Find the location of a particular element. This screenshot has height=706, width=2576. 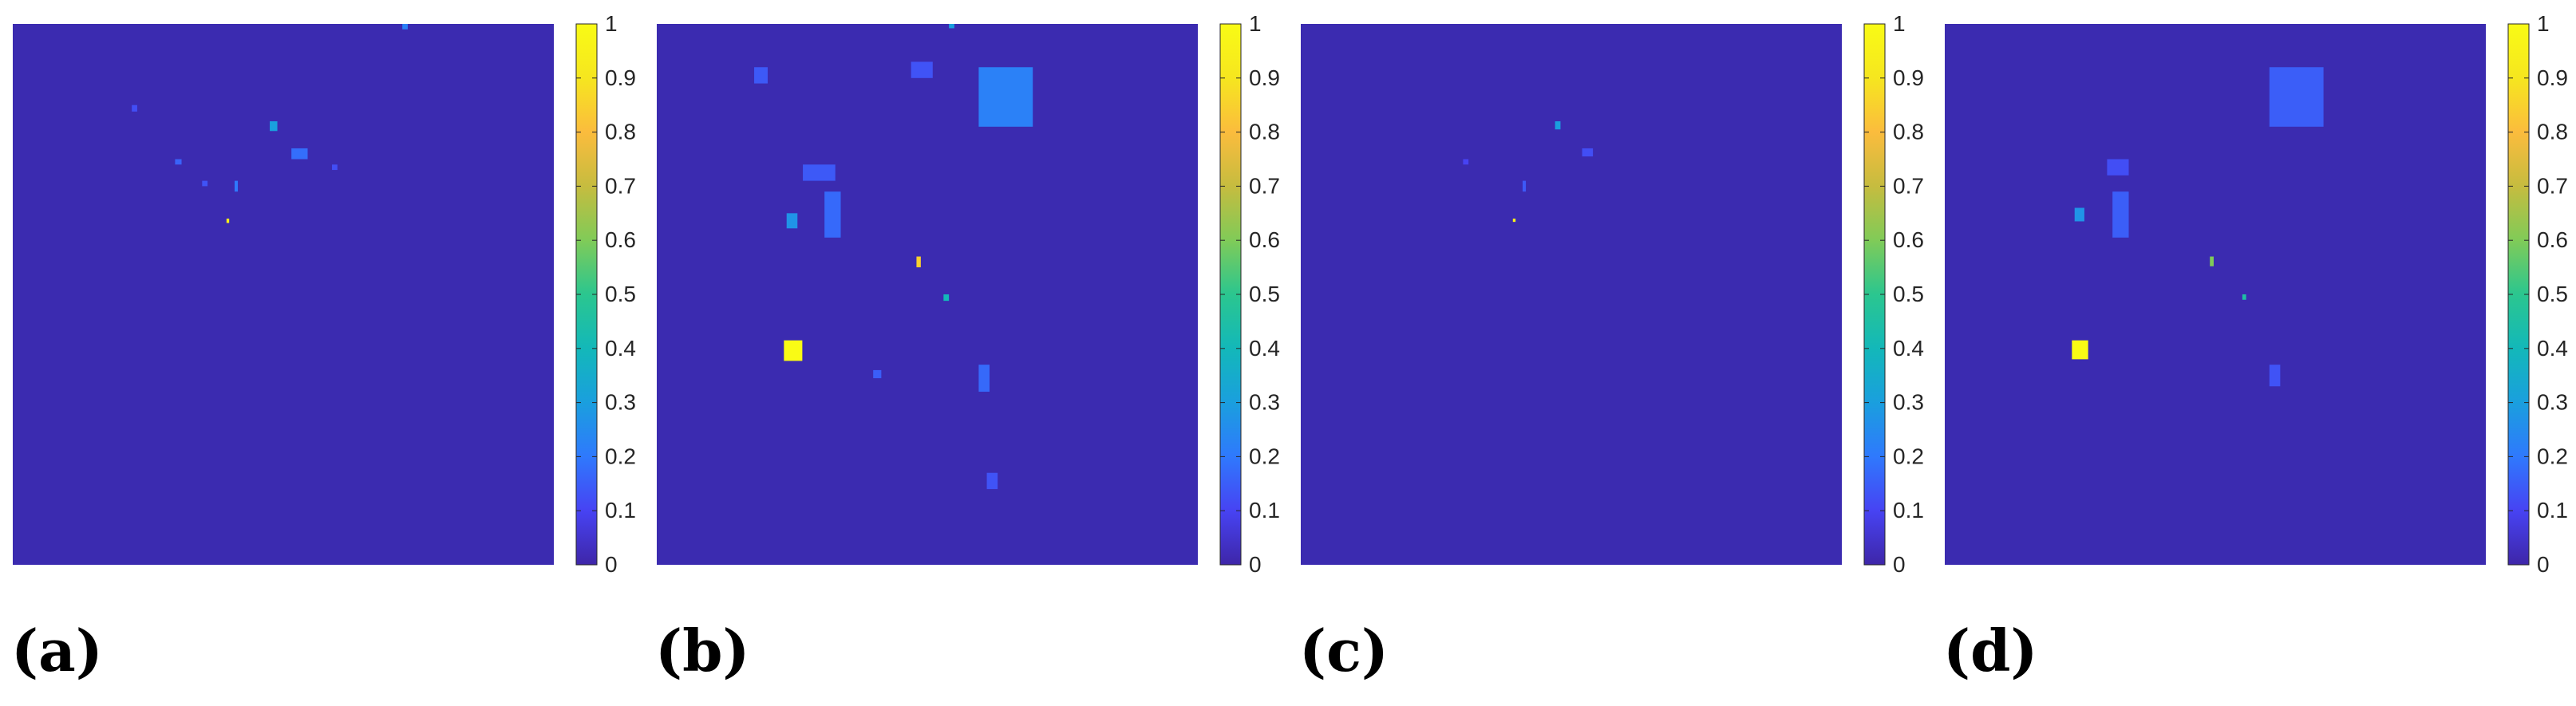

colorbar-tick-label-a-10: 1 is located at coordinates (611, 24).